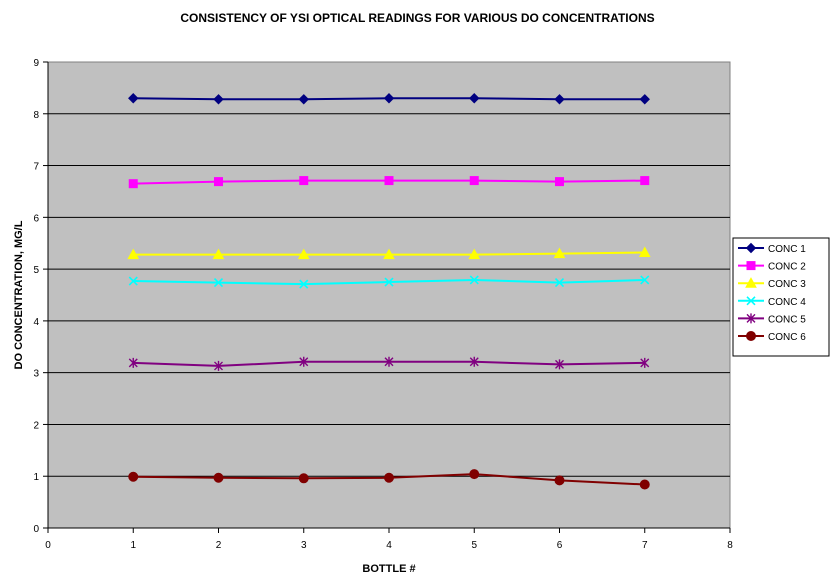 The image size is (835, 579). I want to click on y-tick-label: 7, so click(36, 167).